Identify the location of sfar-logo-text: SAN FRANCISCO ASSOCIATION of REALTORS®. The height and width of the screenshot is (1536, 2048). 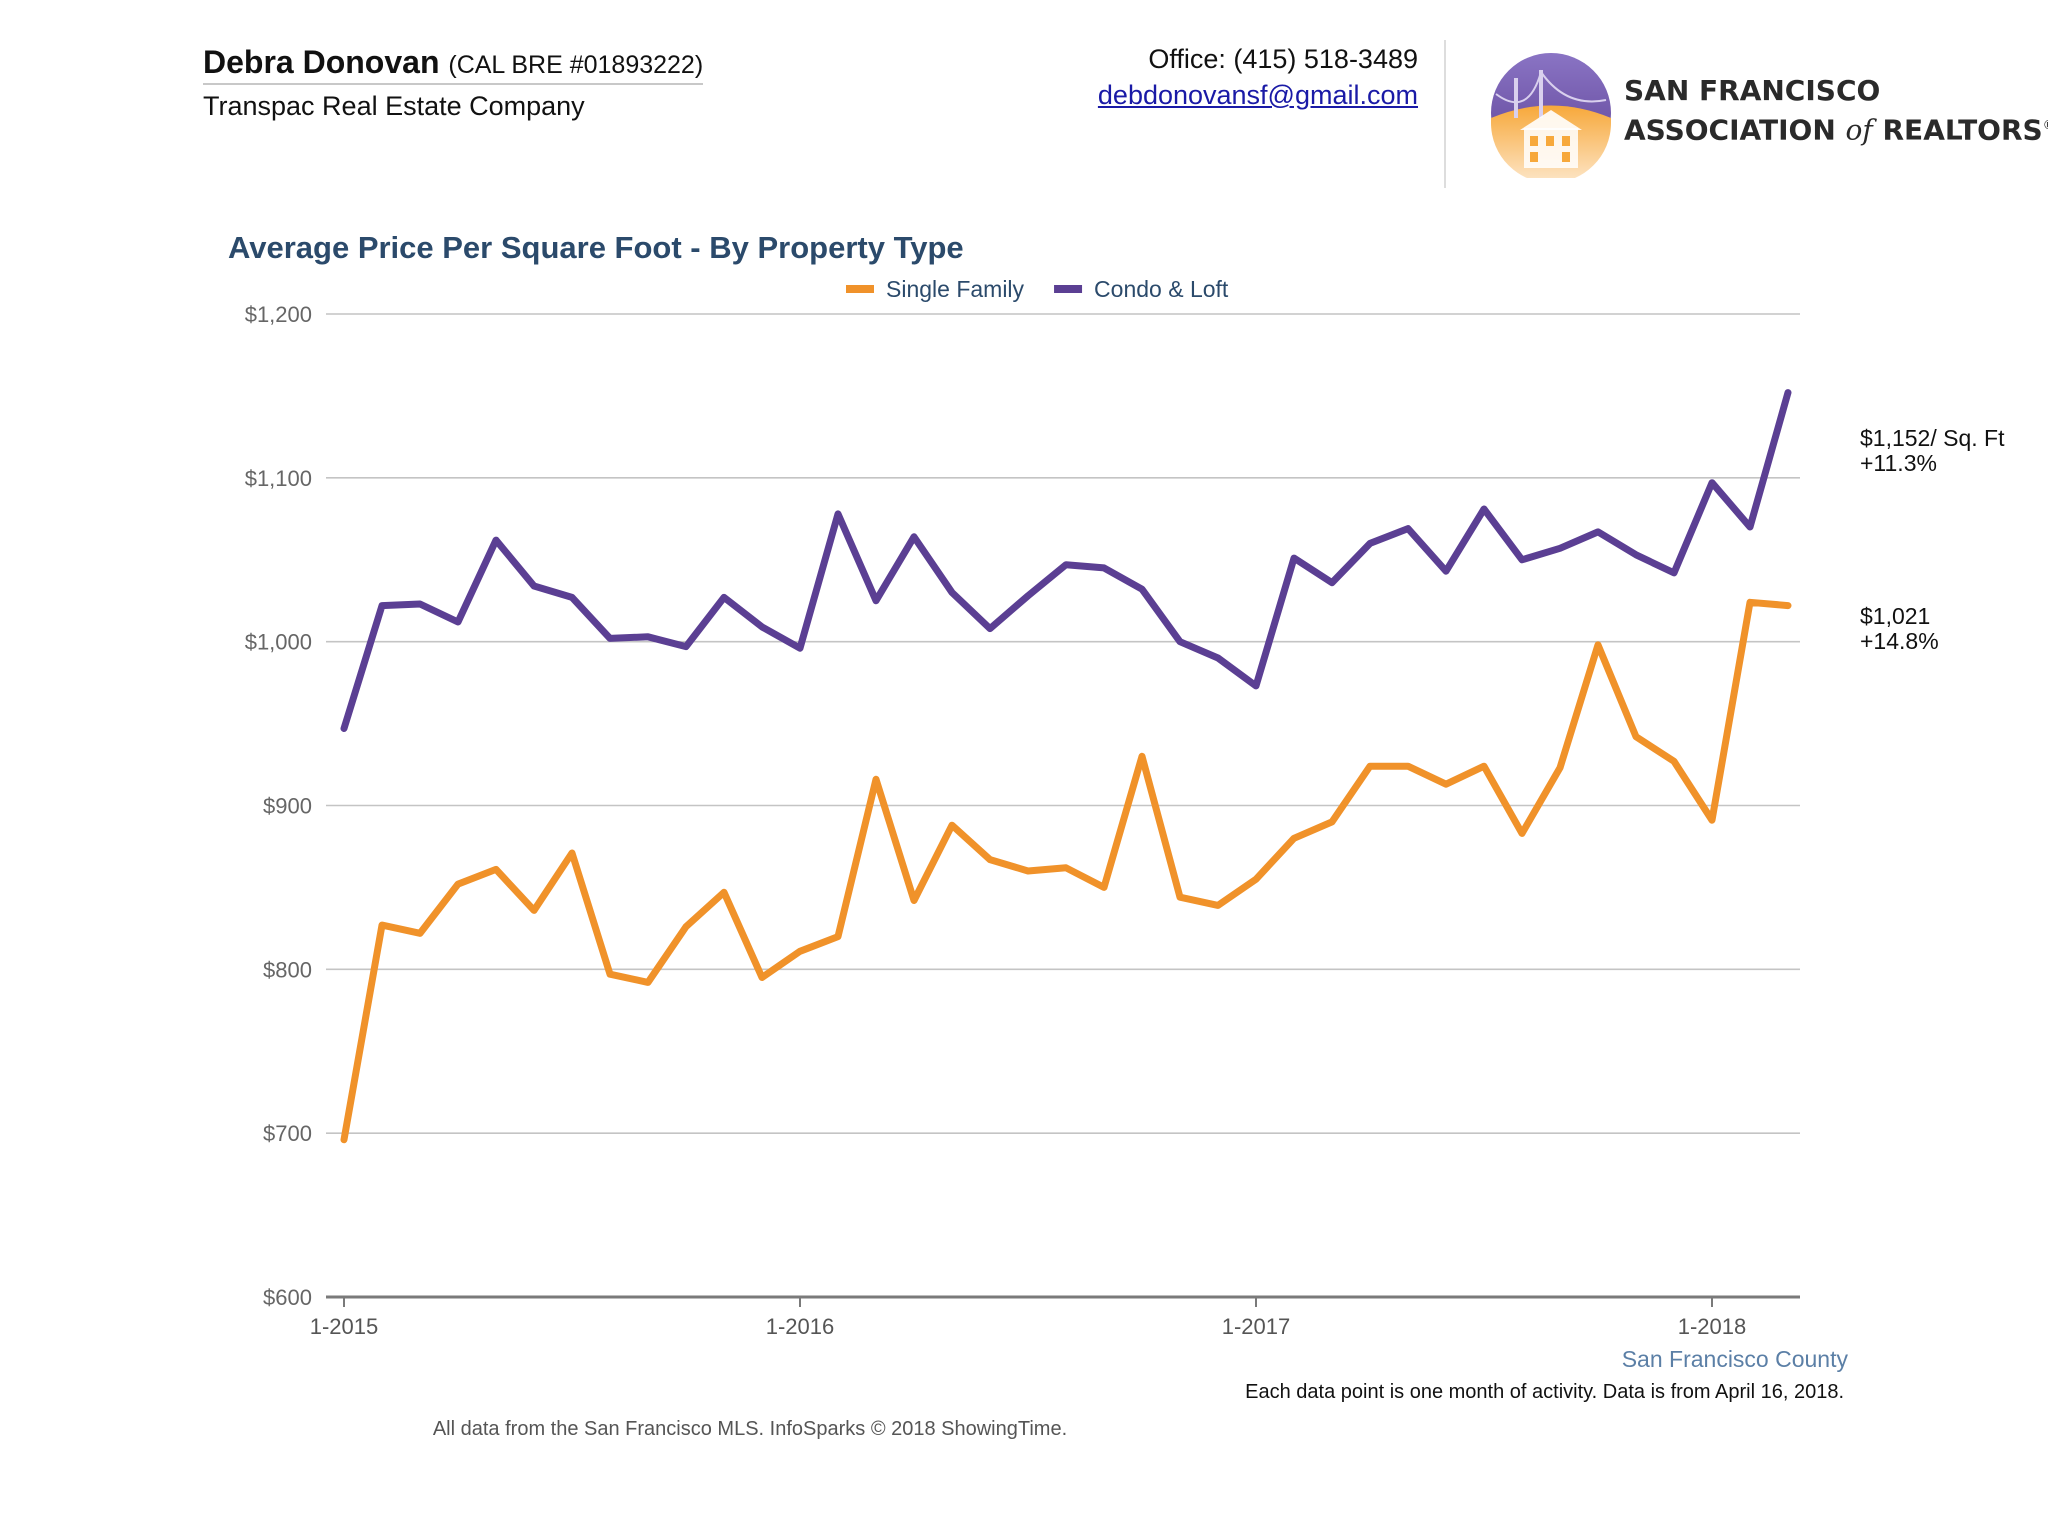
(1836, 110).